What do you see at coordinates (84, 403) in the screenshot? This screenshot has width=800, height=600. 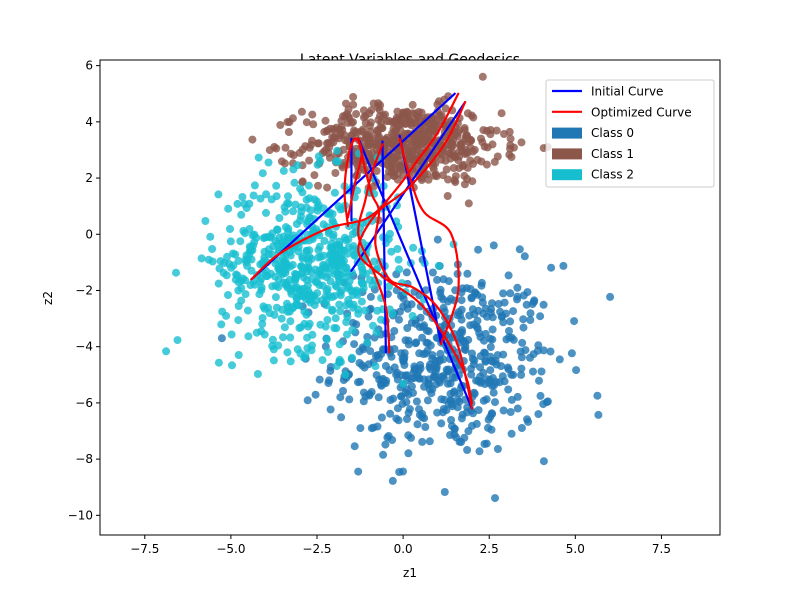 I see `y-tick-label: −6` at bounding box center [84, 403].